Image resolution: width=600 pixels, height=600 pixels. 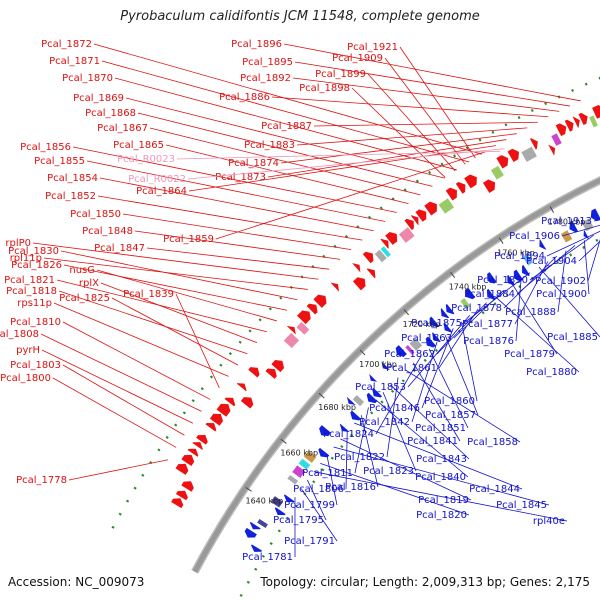 What do you see at coordinates (265, 78) in the screenshot?
I see `forward-gene-upper-label: Pcal_1892` at bounding box center [265, 78].